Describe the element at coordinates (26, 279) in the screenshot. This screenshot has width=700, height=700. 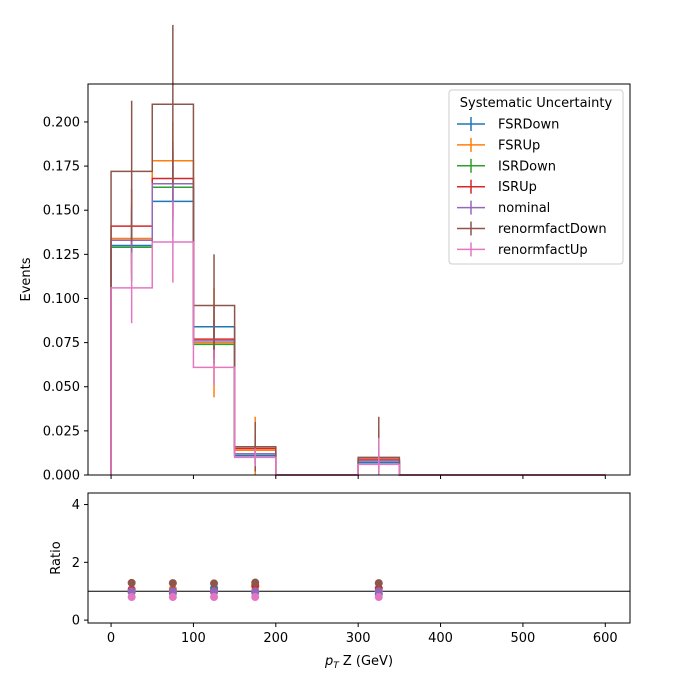
I see `main-y-axis-label: Events` at that location.